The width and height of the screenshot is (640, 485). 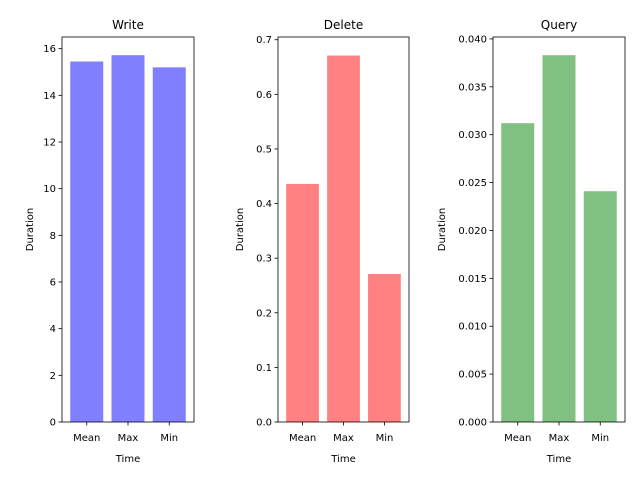 I want to click on y-tick-label-write: 2, so click(x=53, y=376).